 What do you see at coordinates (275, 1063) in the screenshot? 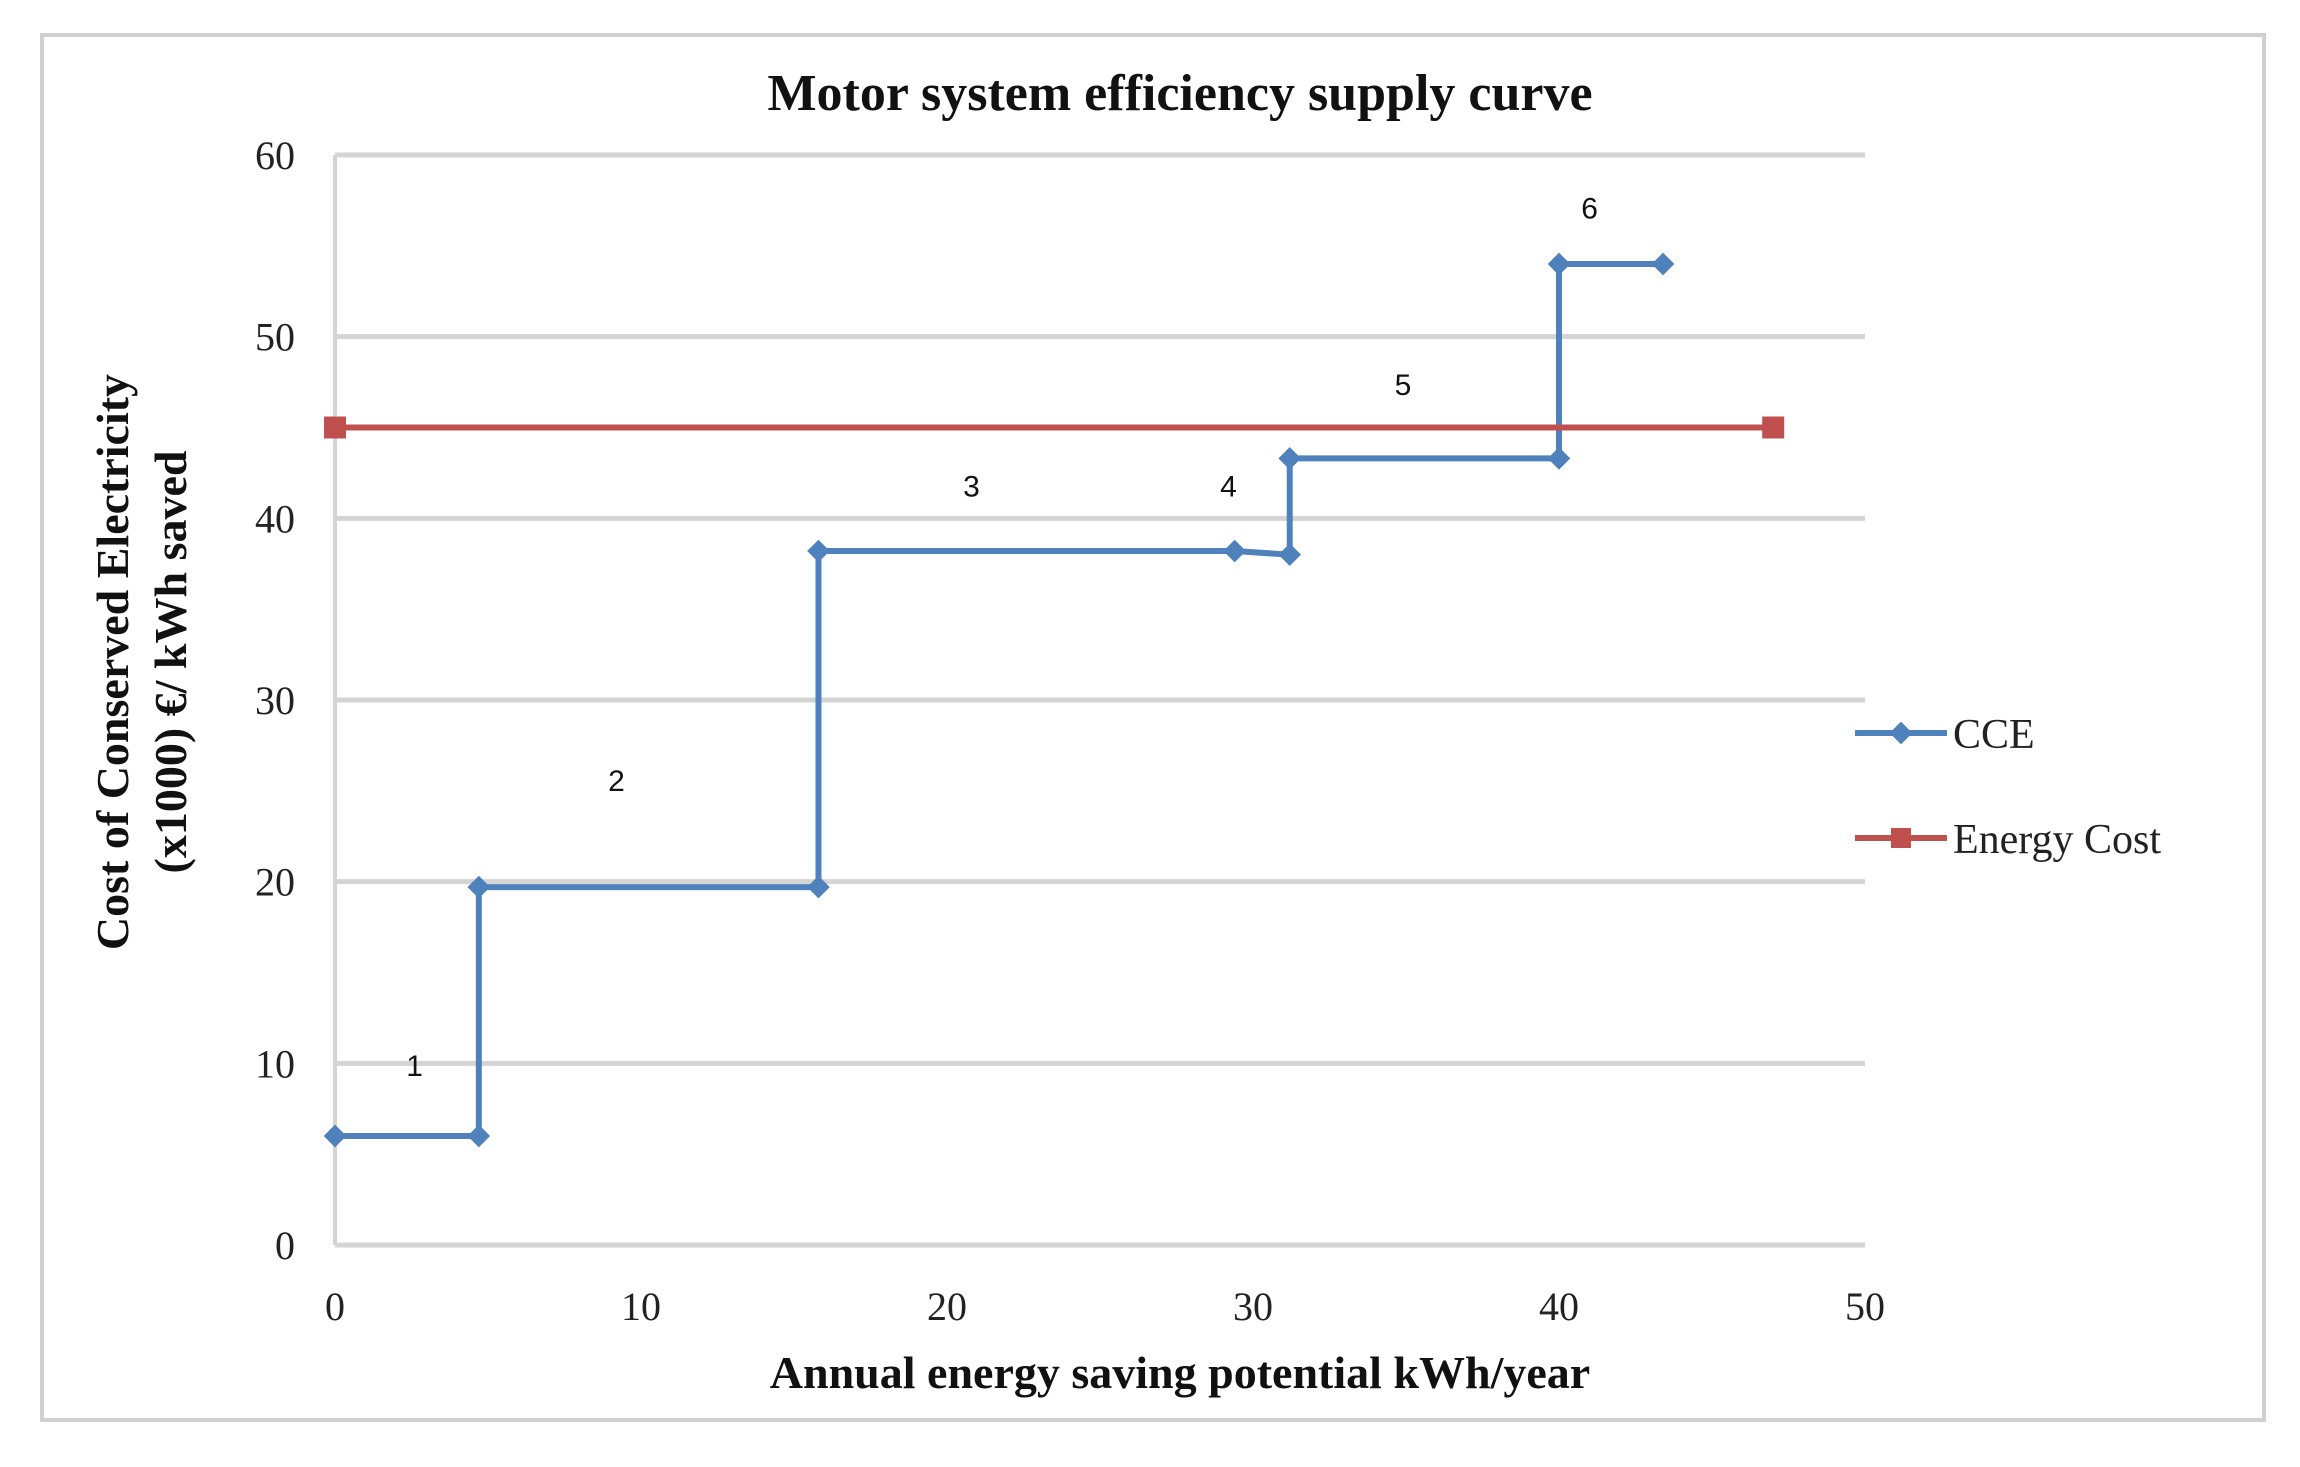
I see `y-tick-label: 10` at bounding box center [275, 1063].